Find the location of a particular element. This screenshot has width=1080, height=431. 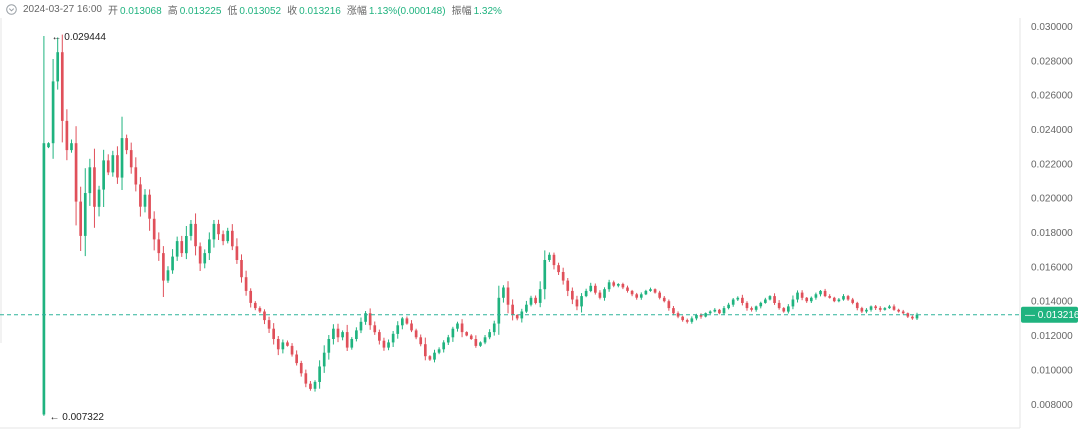

chevron-down-icon is located at coordinates (11, 9).